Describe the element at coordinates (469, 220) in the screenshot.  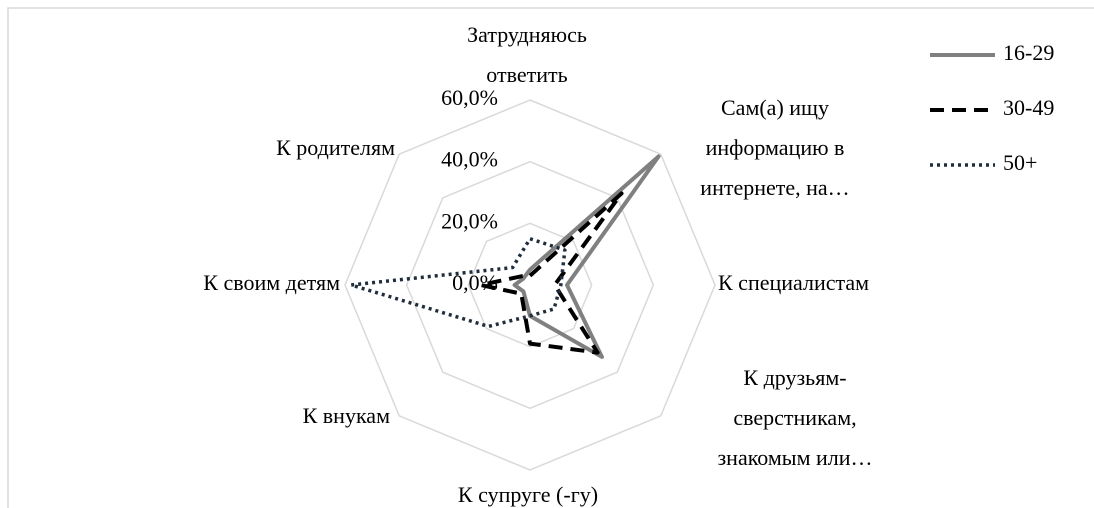
I see `r-tick-label: 20,0%` at that location.